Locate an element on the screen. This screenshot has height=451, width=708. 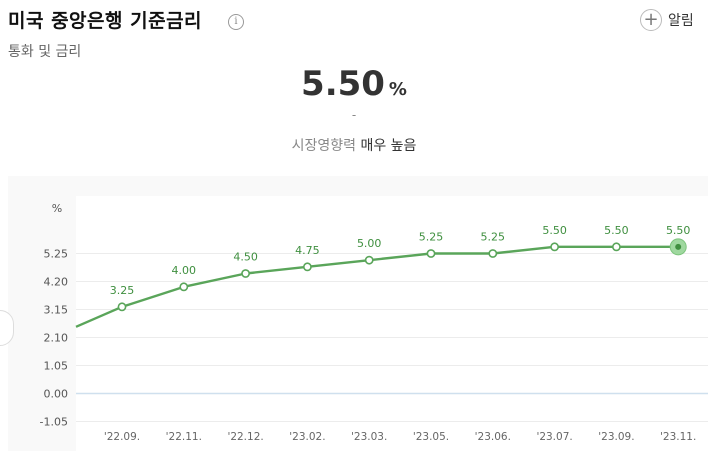
x-tick-label: '23.06. is located at coordinates (493, 437).